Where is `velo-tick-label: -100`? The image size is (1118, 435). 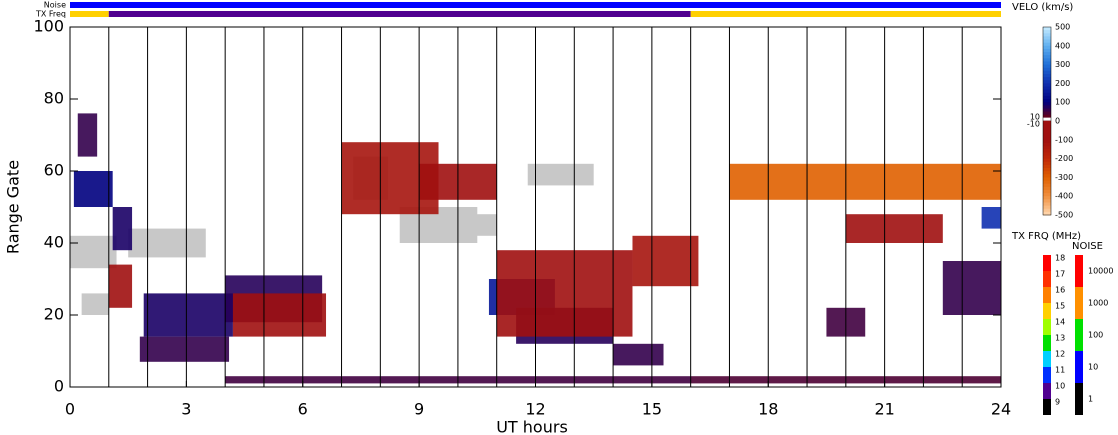 velo-tick-label: -100 is located at coordinates (1064, 139).